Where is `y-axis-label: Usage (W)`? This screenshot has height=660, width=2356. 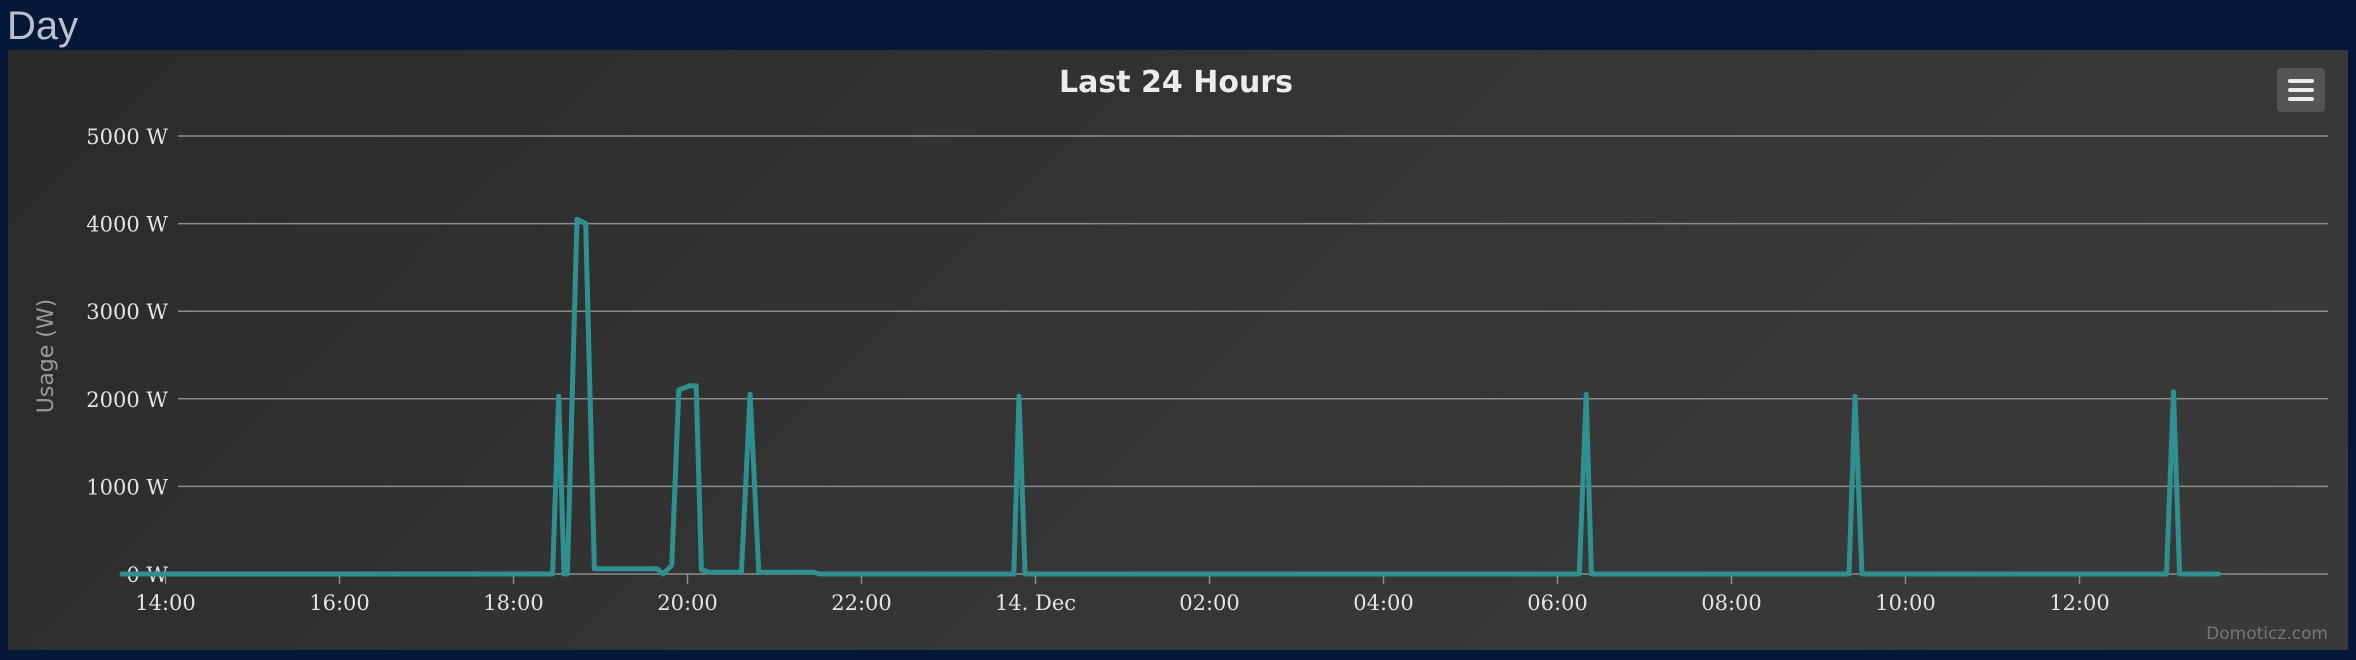
y-axis-label: Usage (W) is located at coordinates (46, 356).